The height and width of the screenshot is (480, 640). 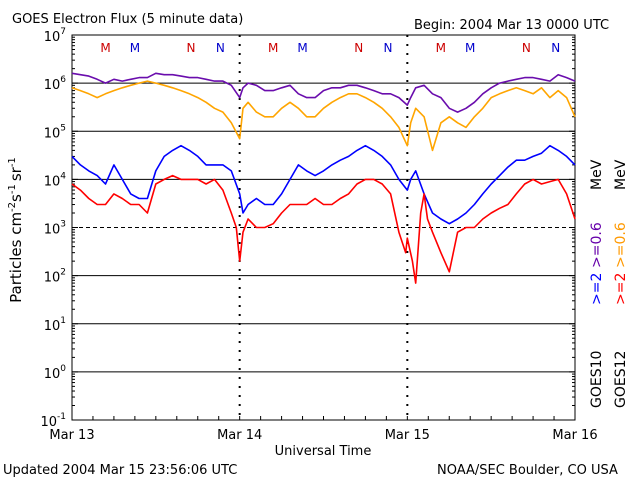 What do you see at coordinates (527, 470) in the screenshot?
I see `credit-label: NOAA/SEC Boulder, CO USA` at bounding box center [527, 470].